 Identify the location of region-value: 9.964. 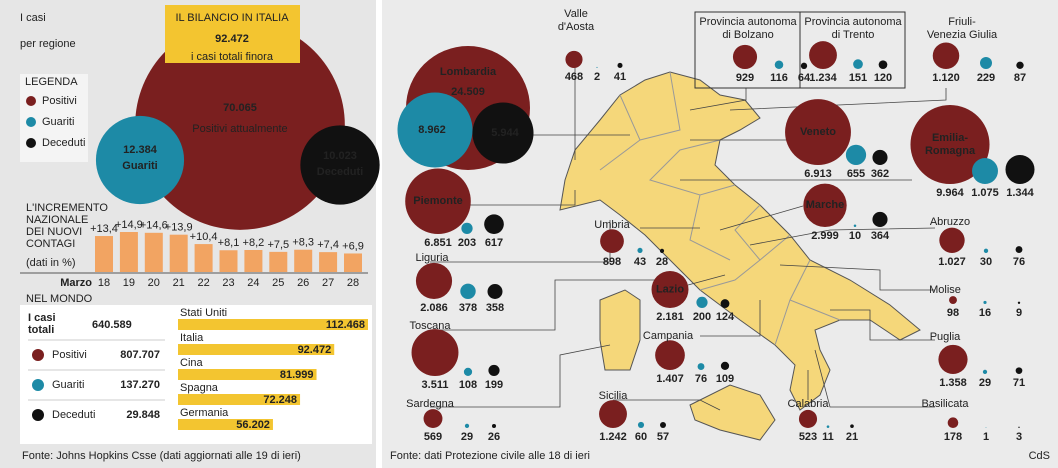
(950, 193).